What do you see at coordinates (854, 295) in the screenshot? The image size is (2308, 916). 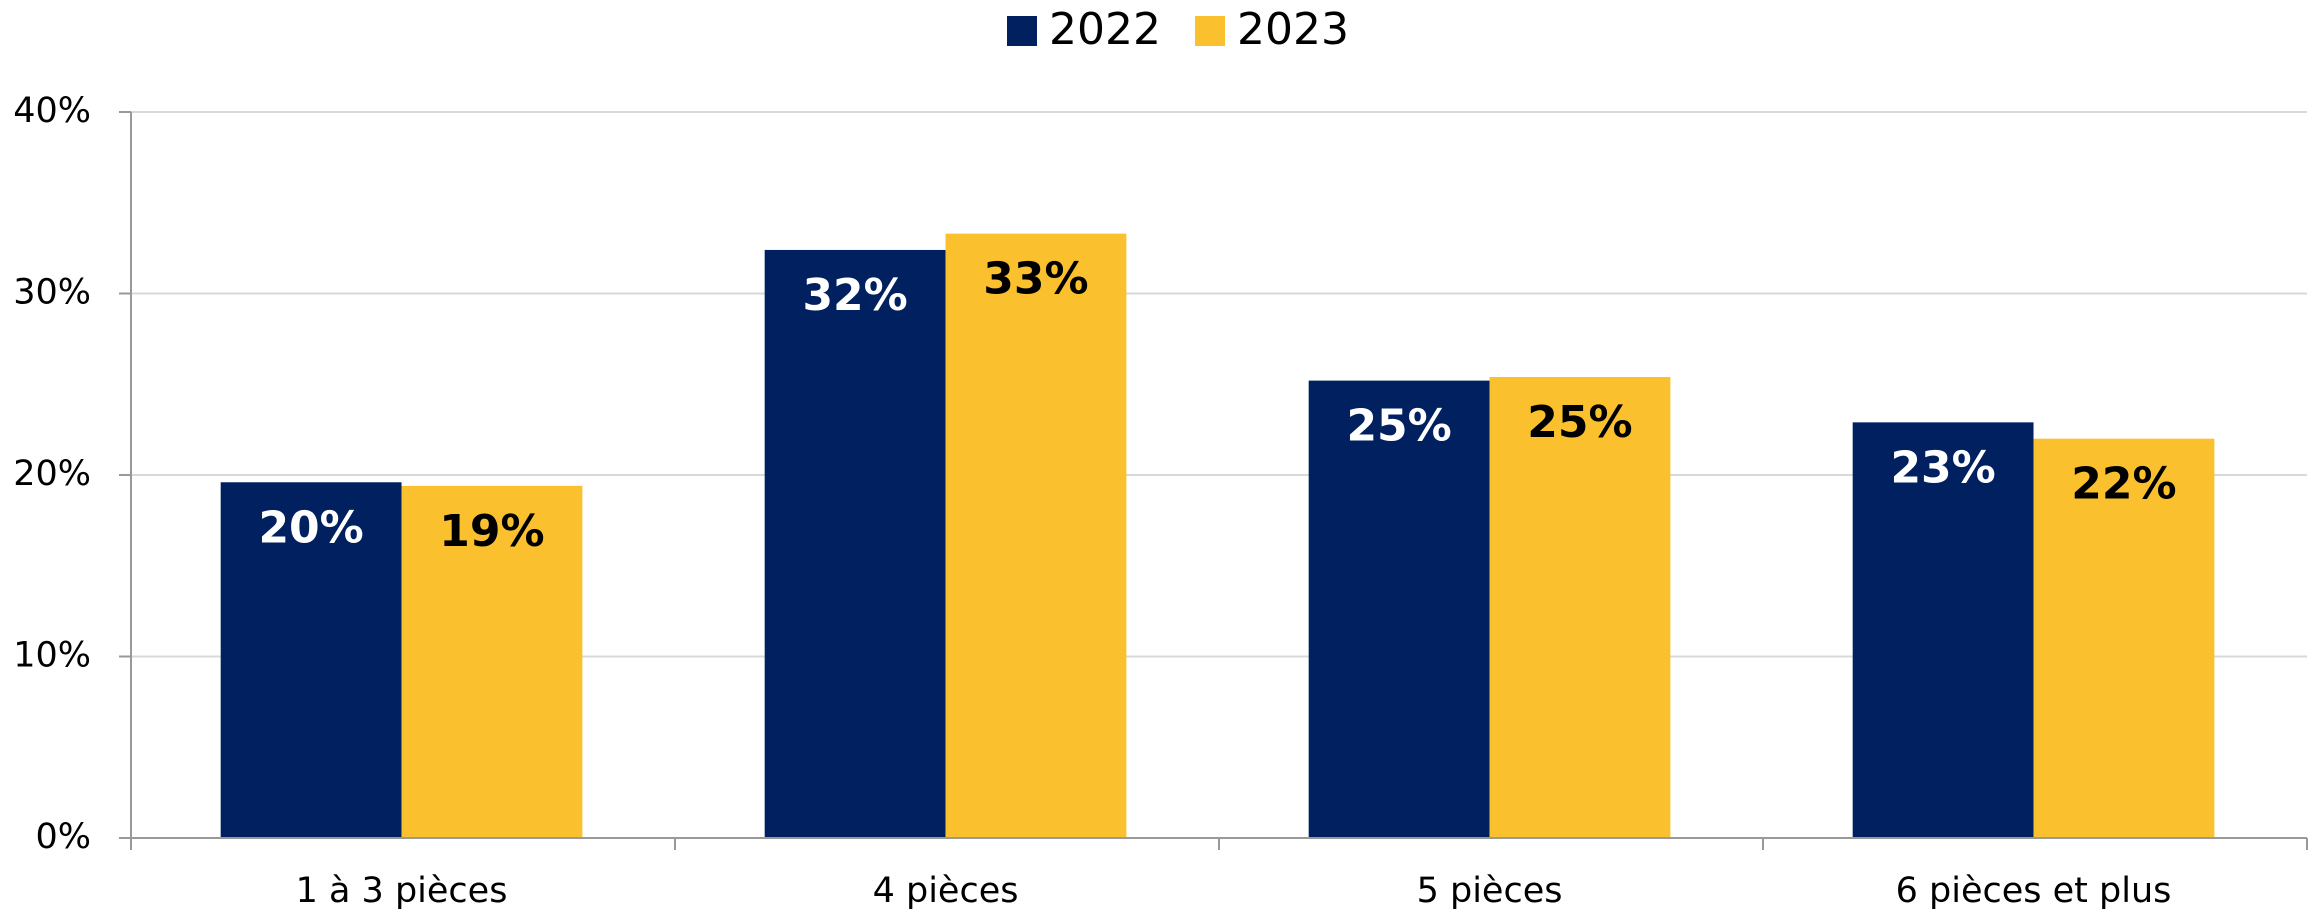 I see `data-label: 32%` at bounding box center [854, 295].